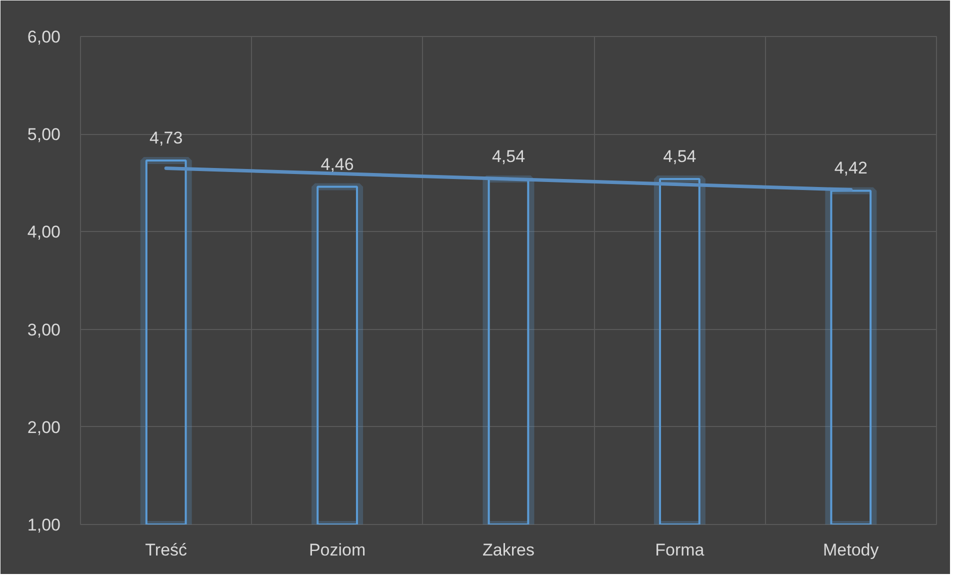 The image size is (954, 578). What do you see at coordinates (166, 550) in the screenshot?
I see `x-tick-label: Treść` at bounding box center [166, 550].